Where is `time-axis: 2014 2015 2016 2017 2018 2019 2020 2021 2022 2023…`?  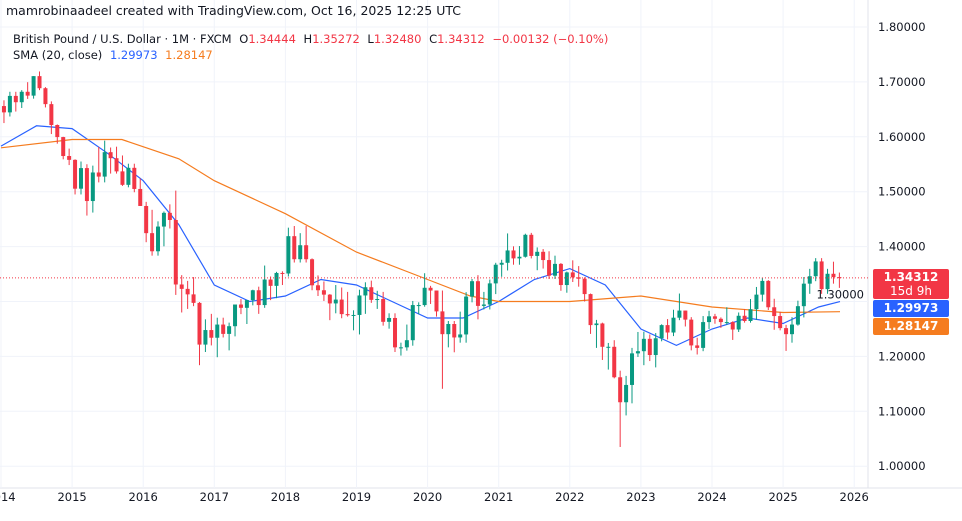 time-axis: 2014 2015 2016 2017 2018 2019 2020 2021 2022 2023… is located at coordinates (434, 497).